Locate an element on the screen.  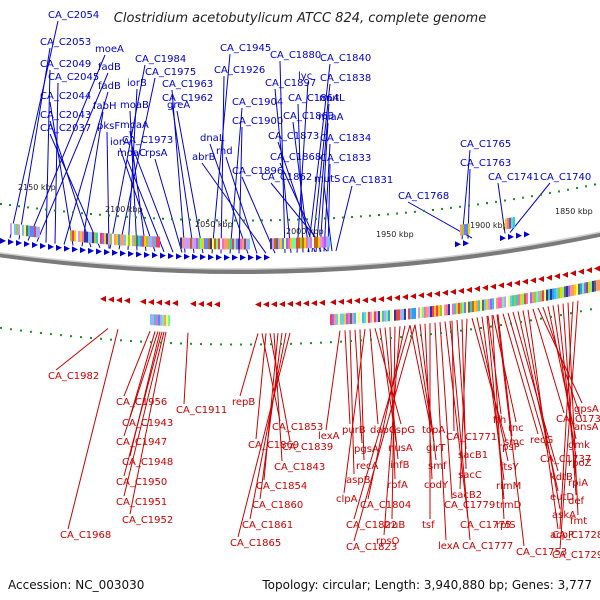
forward-gene-label: CA_C2053 is located at coordinates (65, 42).